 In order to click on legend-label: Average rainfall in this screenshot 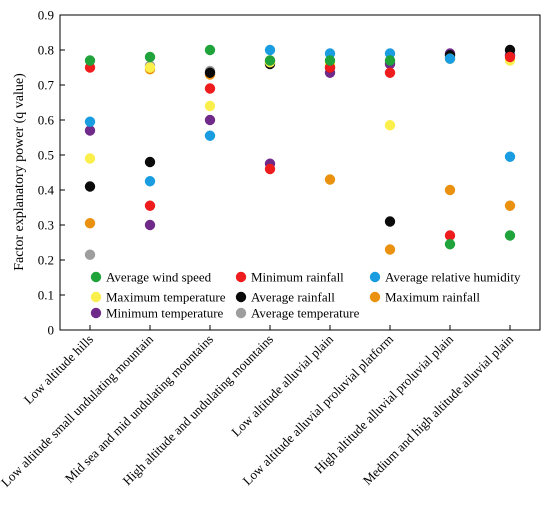, I will do `click(293, 297)`.